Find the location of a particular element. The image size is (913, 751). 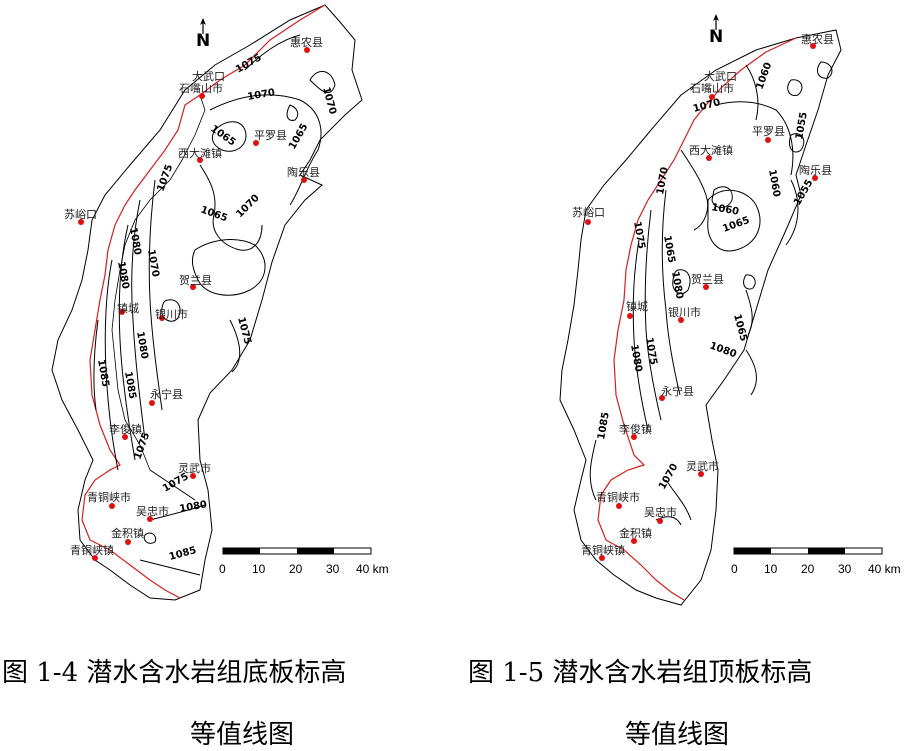

contour-label: 1055 is located at coordinates (802, 125).